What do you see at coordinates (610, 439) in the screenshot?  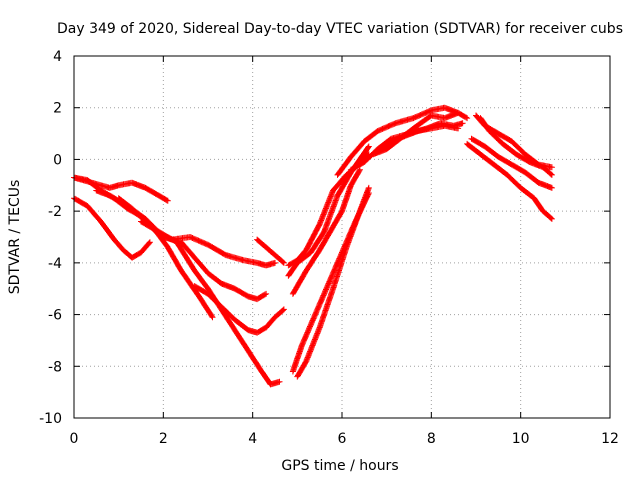 I see `x-tick-label: 12` at bounding box center [610, 439].